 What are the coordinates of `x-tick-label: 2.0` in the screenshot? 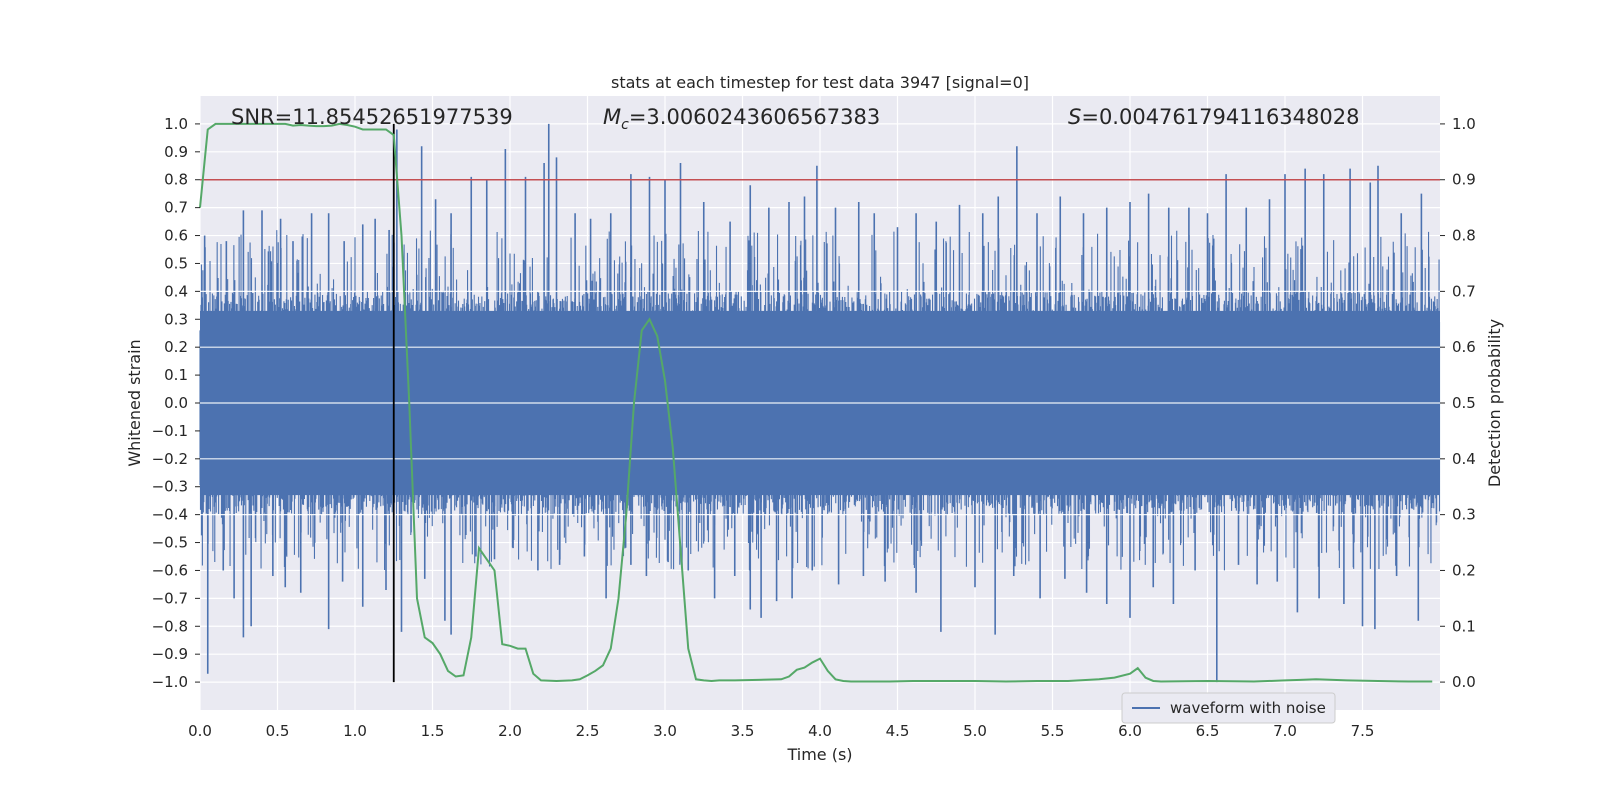 It's located at (510, 731).